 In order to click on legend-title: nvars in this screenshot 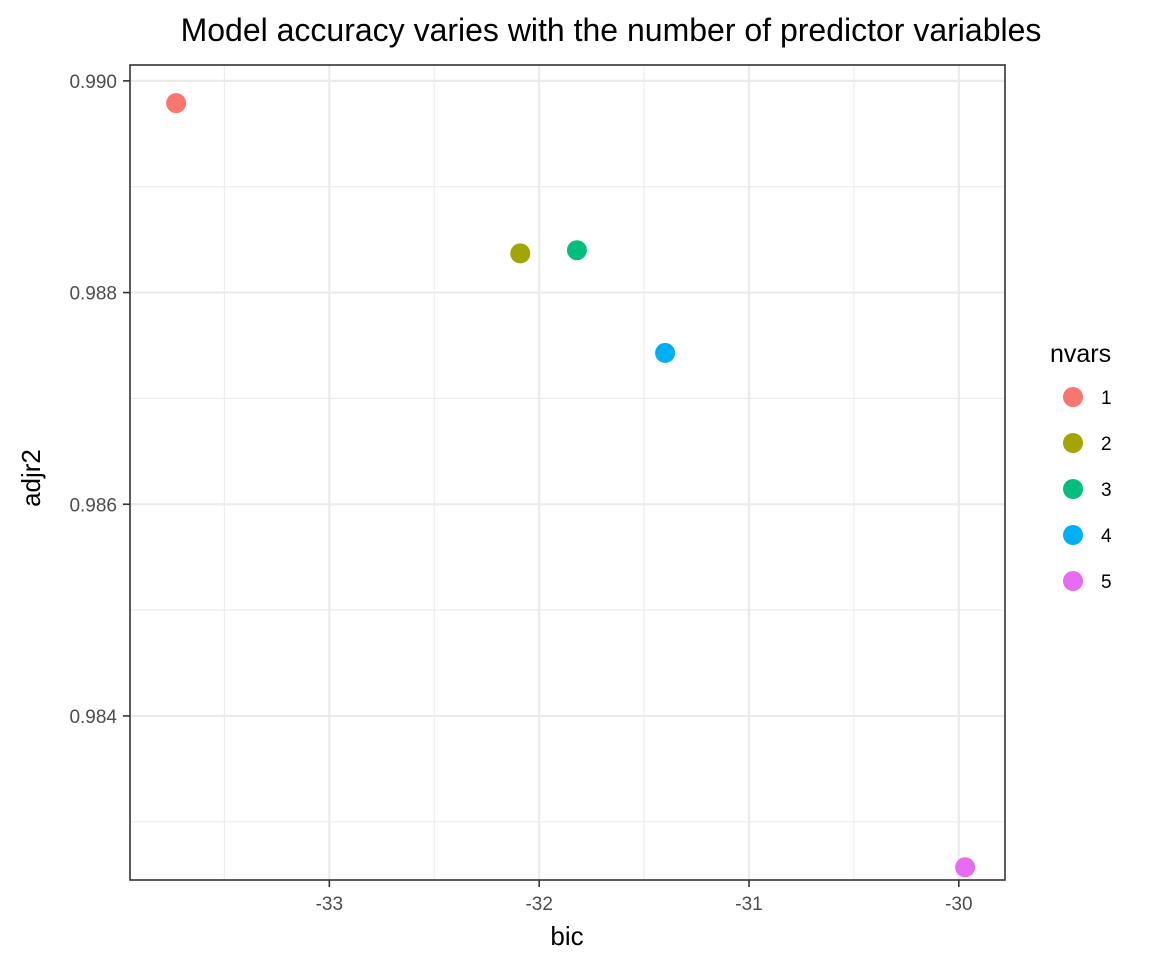, I will do `click(1080, 354)`.